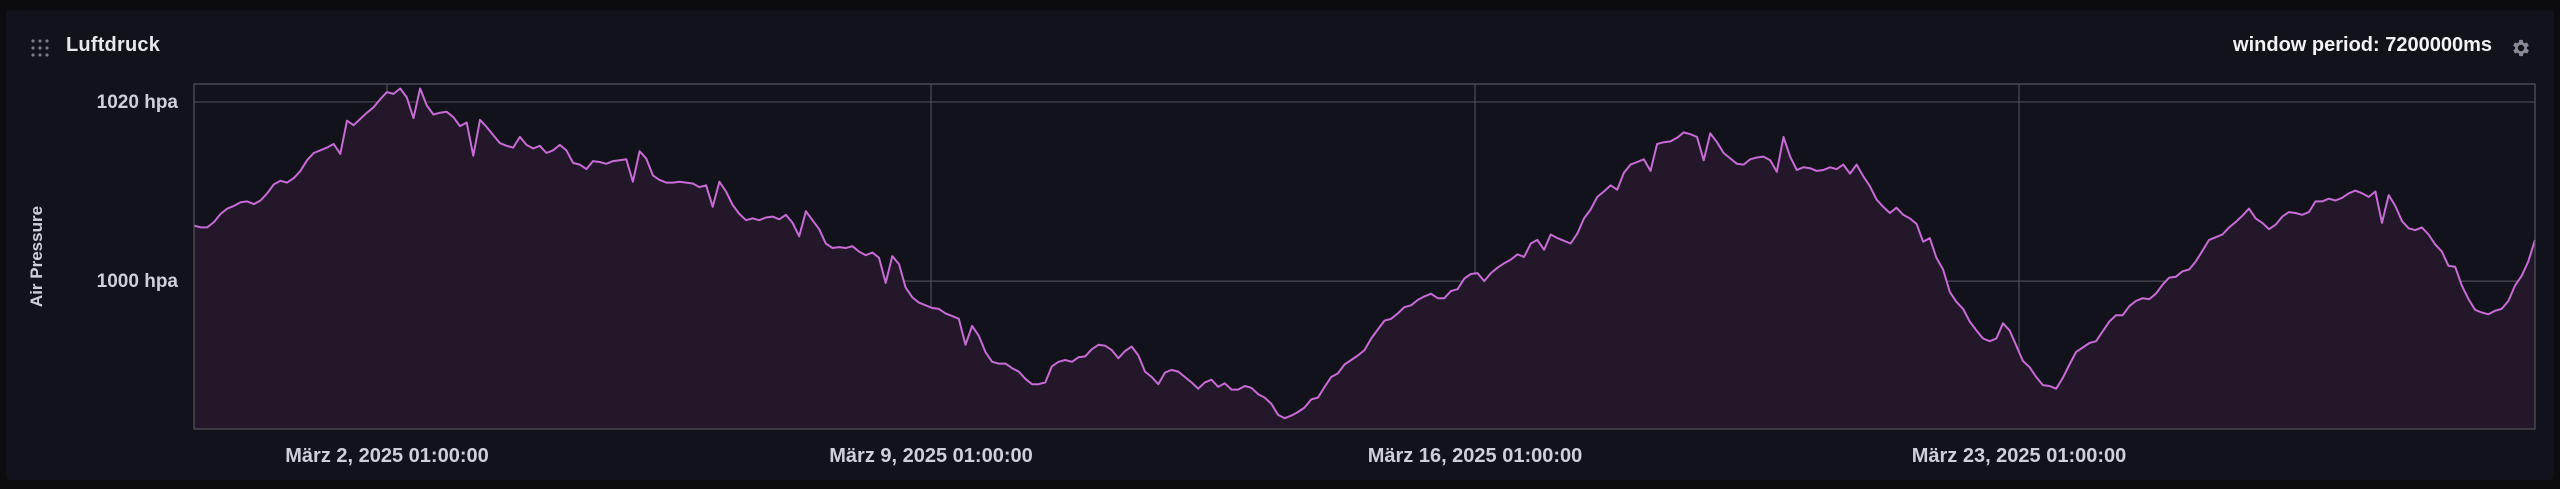 This screenshot has width=2560, height=489. What do you see at coordinates (138, 102) in the screenshot?
I see `y-tick-label: 1020 hpa` at bounding box center [138, 102].